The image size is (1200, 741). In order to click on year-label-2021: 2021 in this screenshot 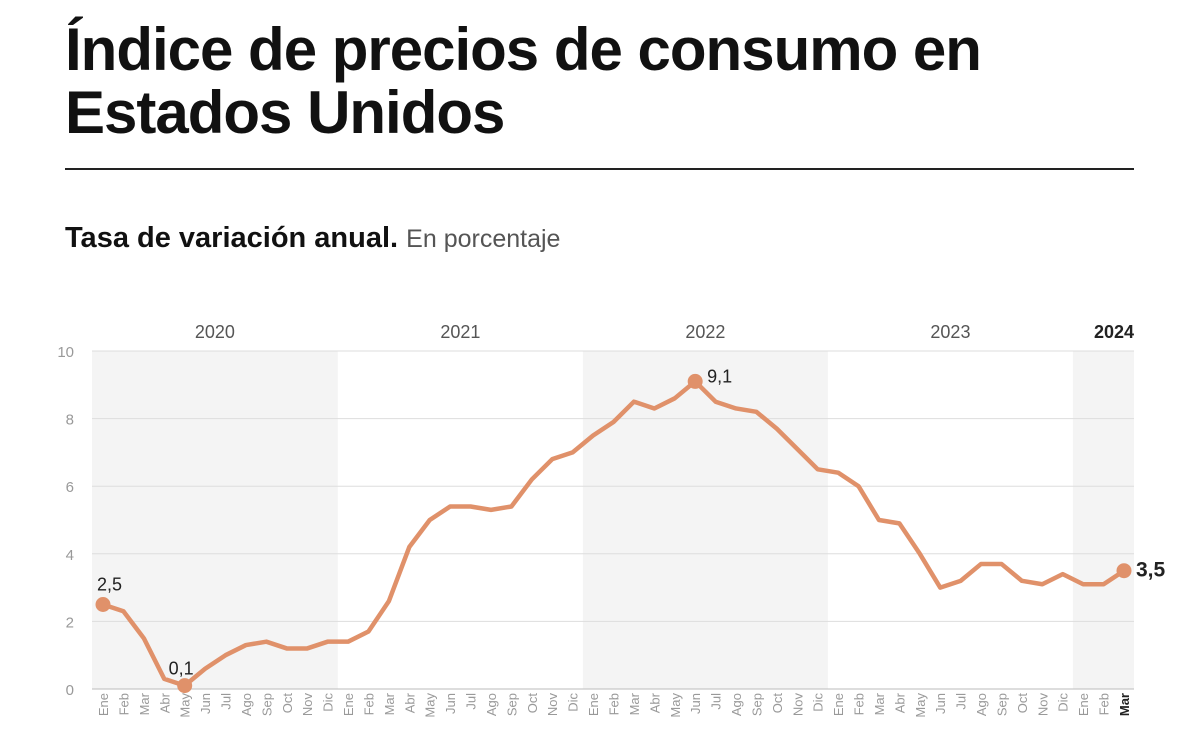, I will do `click(460, 332)`.